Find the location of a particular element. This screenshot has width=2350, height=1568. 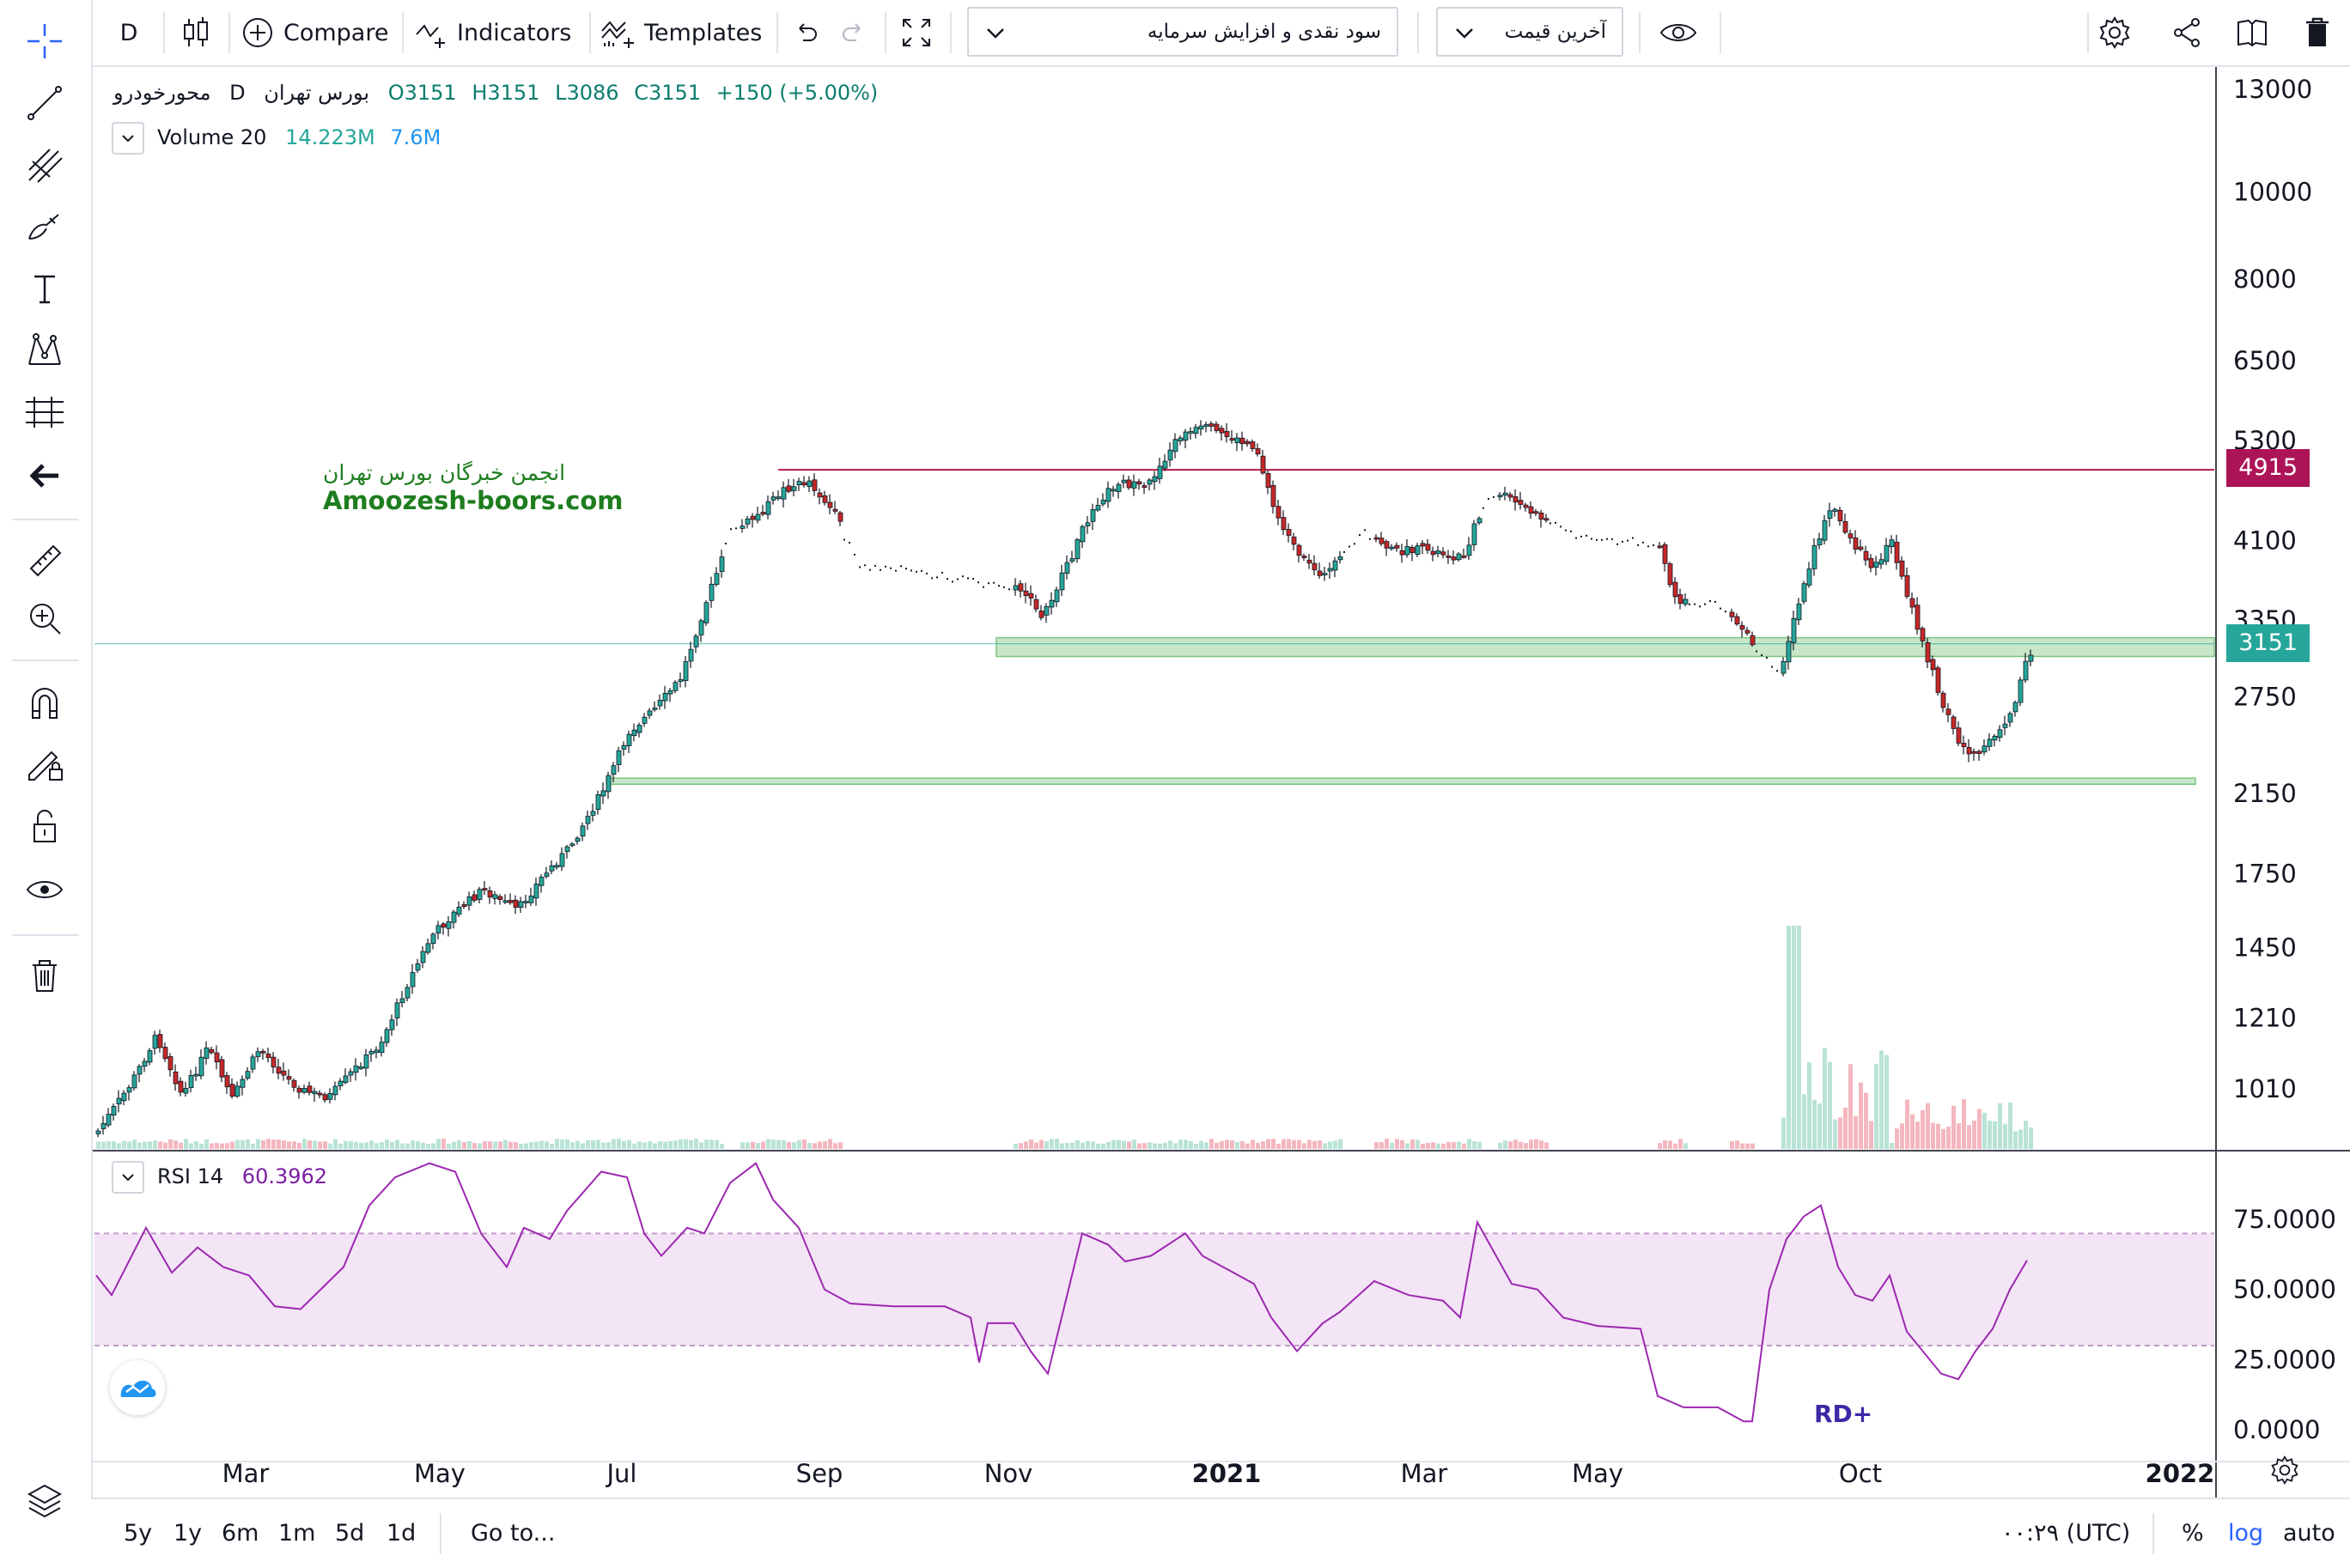

auto-toggle: auto is located at coordinates (2309, 1533).